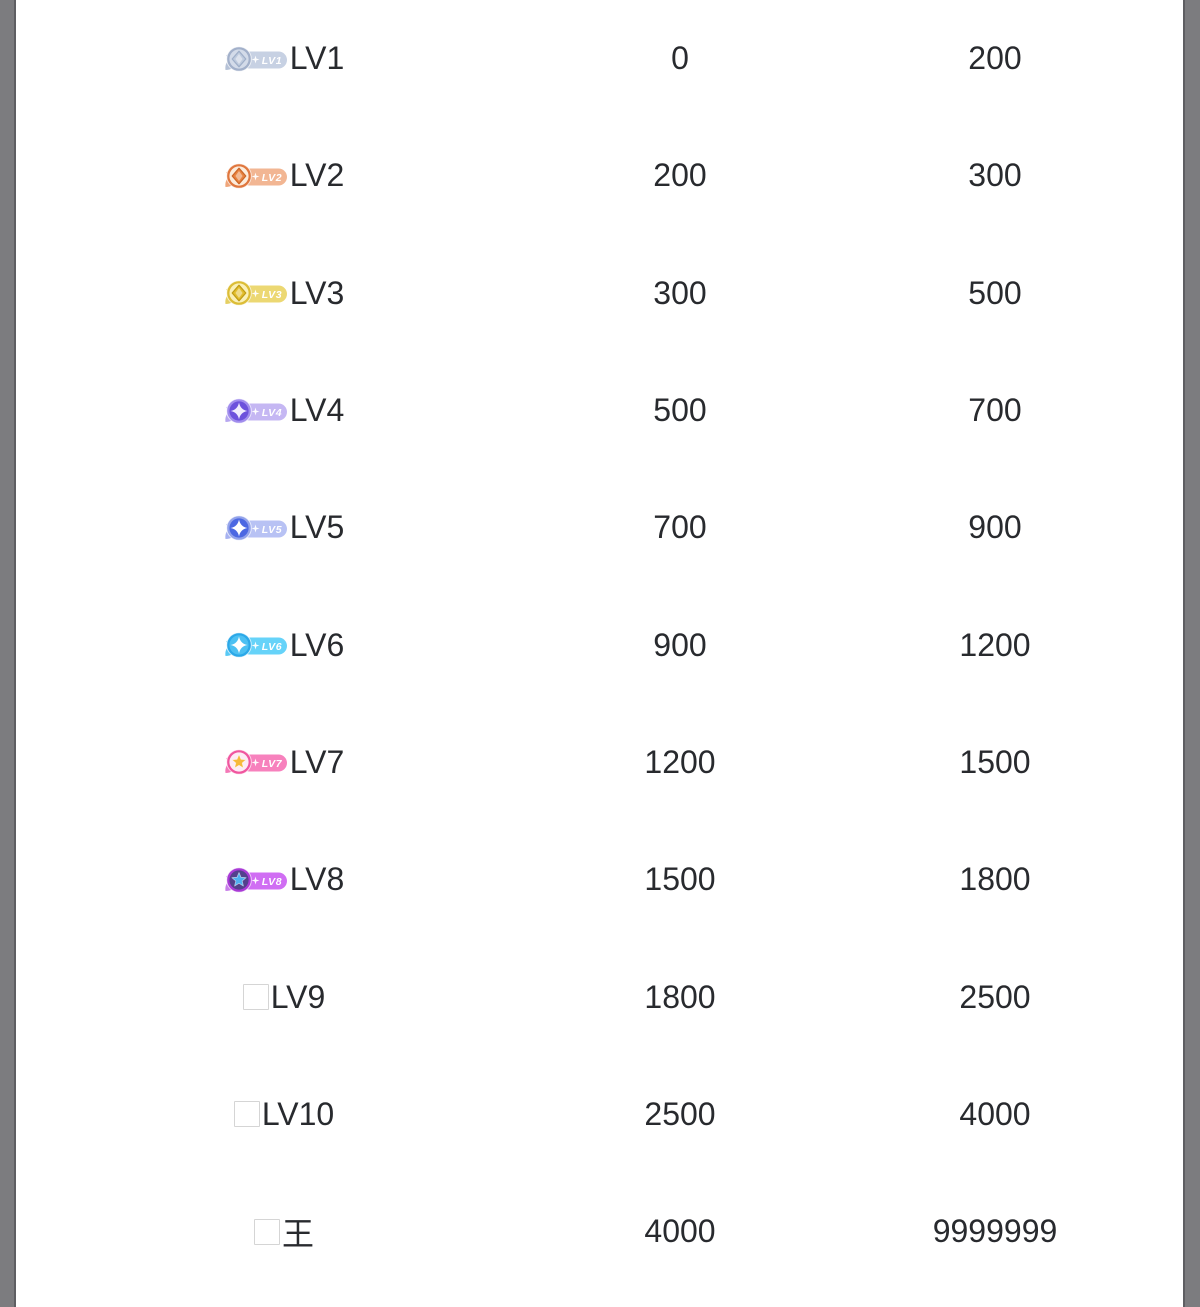 This screenshot has height=1307, width=1200. What do you see at coordinates (317, 175) in the screenshot?
I see `level-label: LV2` at bounding box center [317, 175].